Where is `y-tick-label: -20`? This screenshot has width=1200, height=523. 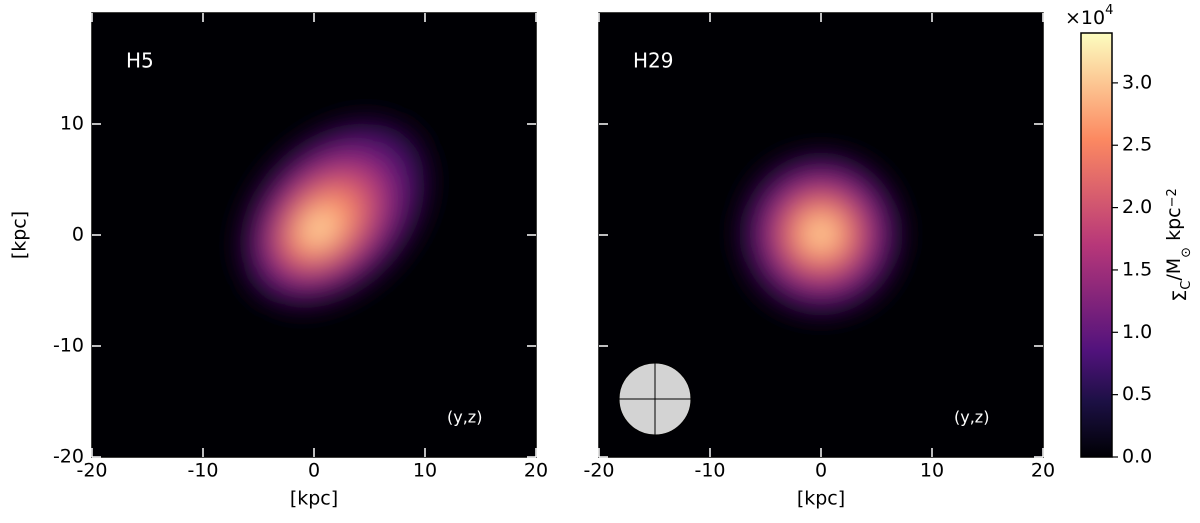
y-tick-label: -20 is located at coordinates (68, 457).